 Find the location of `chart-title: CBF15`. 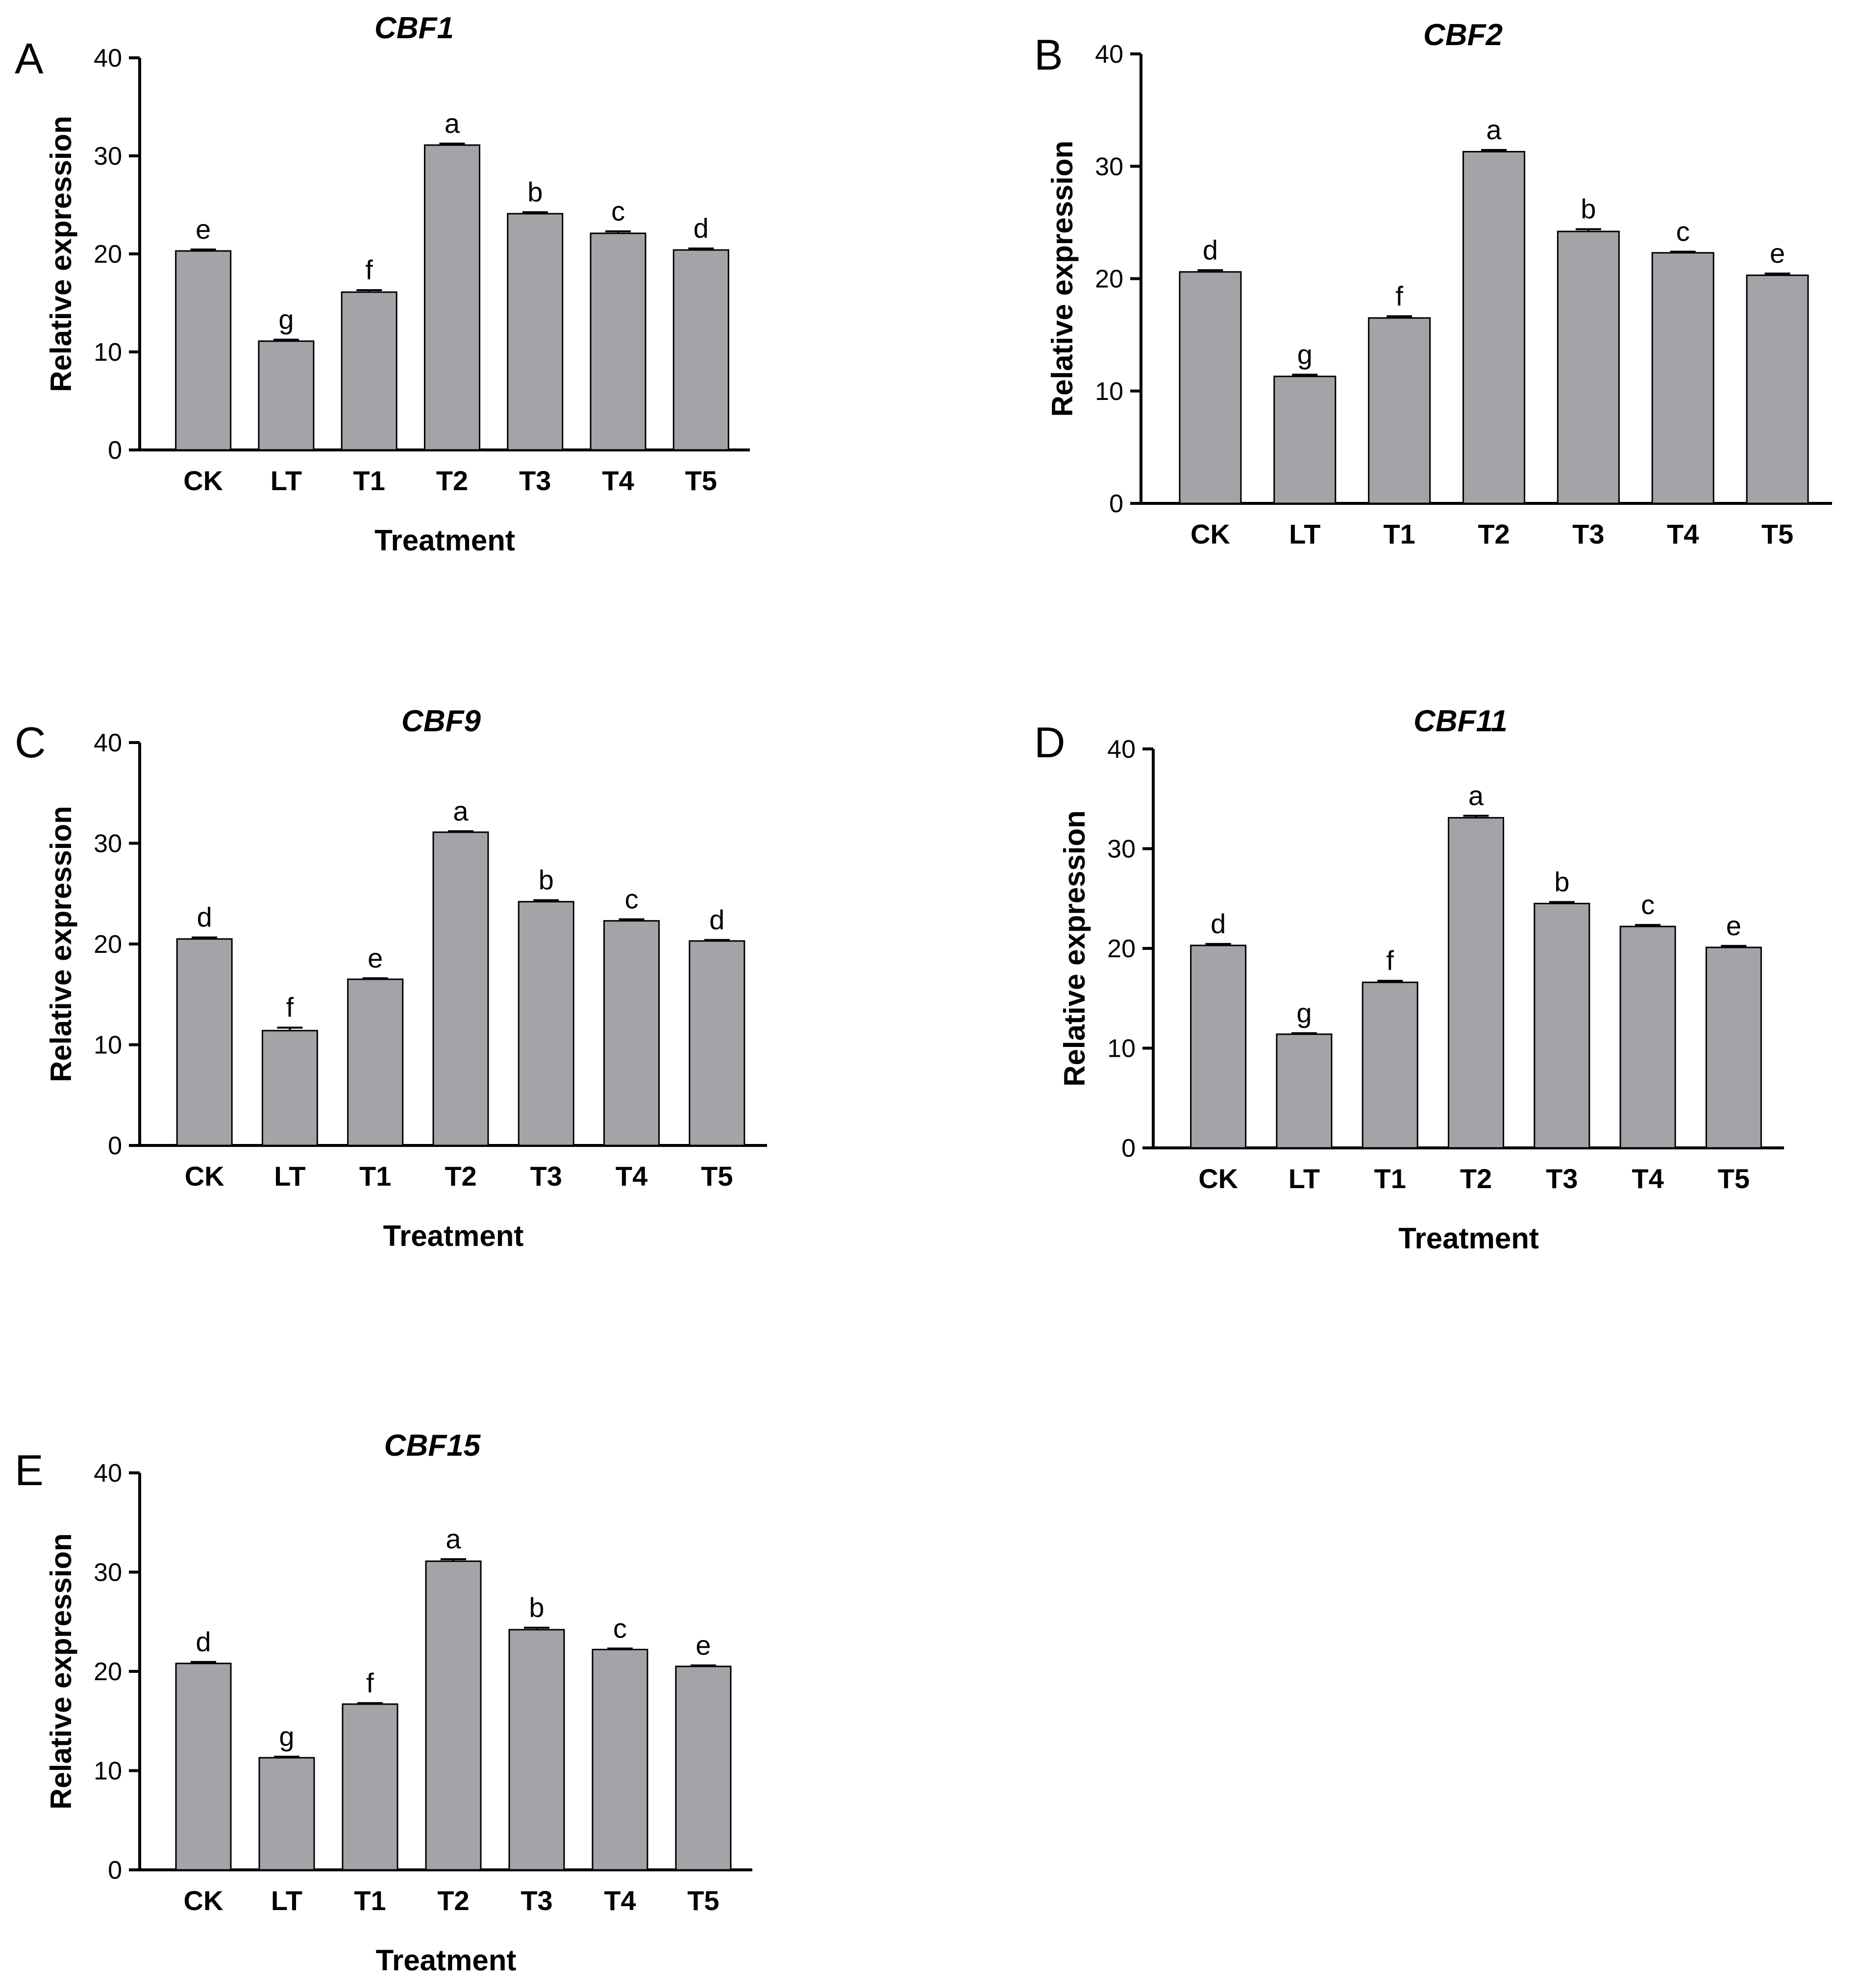

chart-title: CBF15 is located at coordinates (432, 1446).